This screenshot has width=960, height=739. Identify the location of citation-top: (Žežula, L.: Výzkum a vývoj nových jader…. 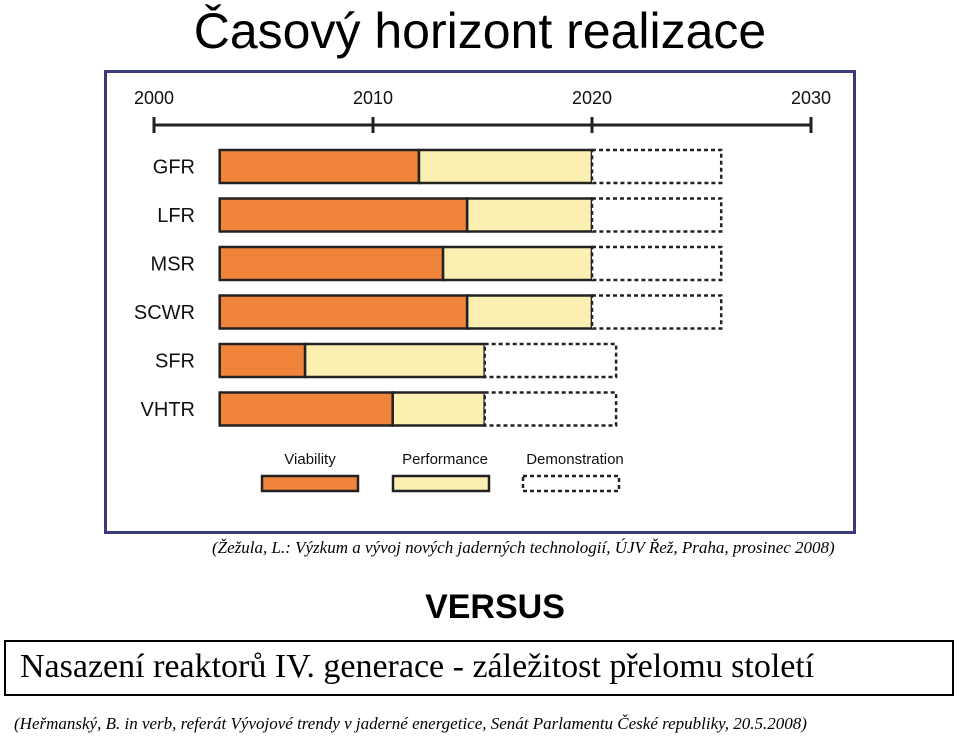
(523, 547).